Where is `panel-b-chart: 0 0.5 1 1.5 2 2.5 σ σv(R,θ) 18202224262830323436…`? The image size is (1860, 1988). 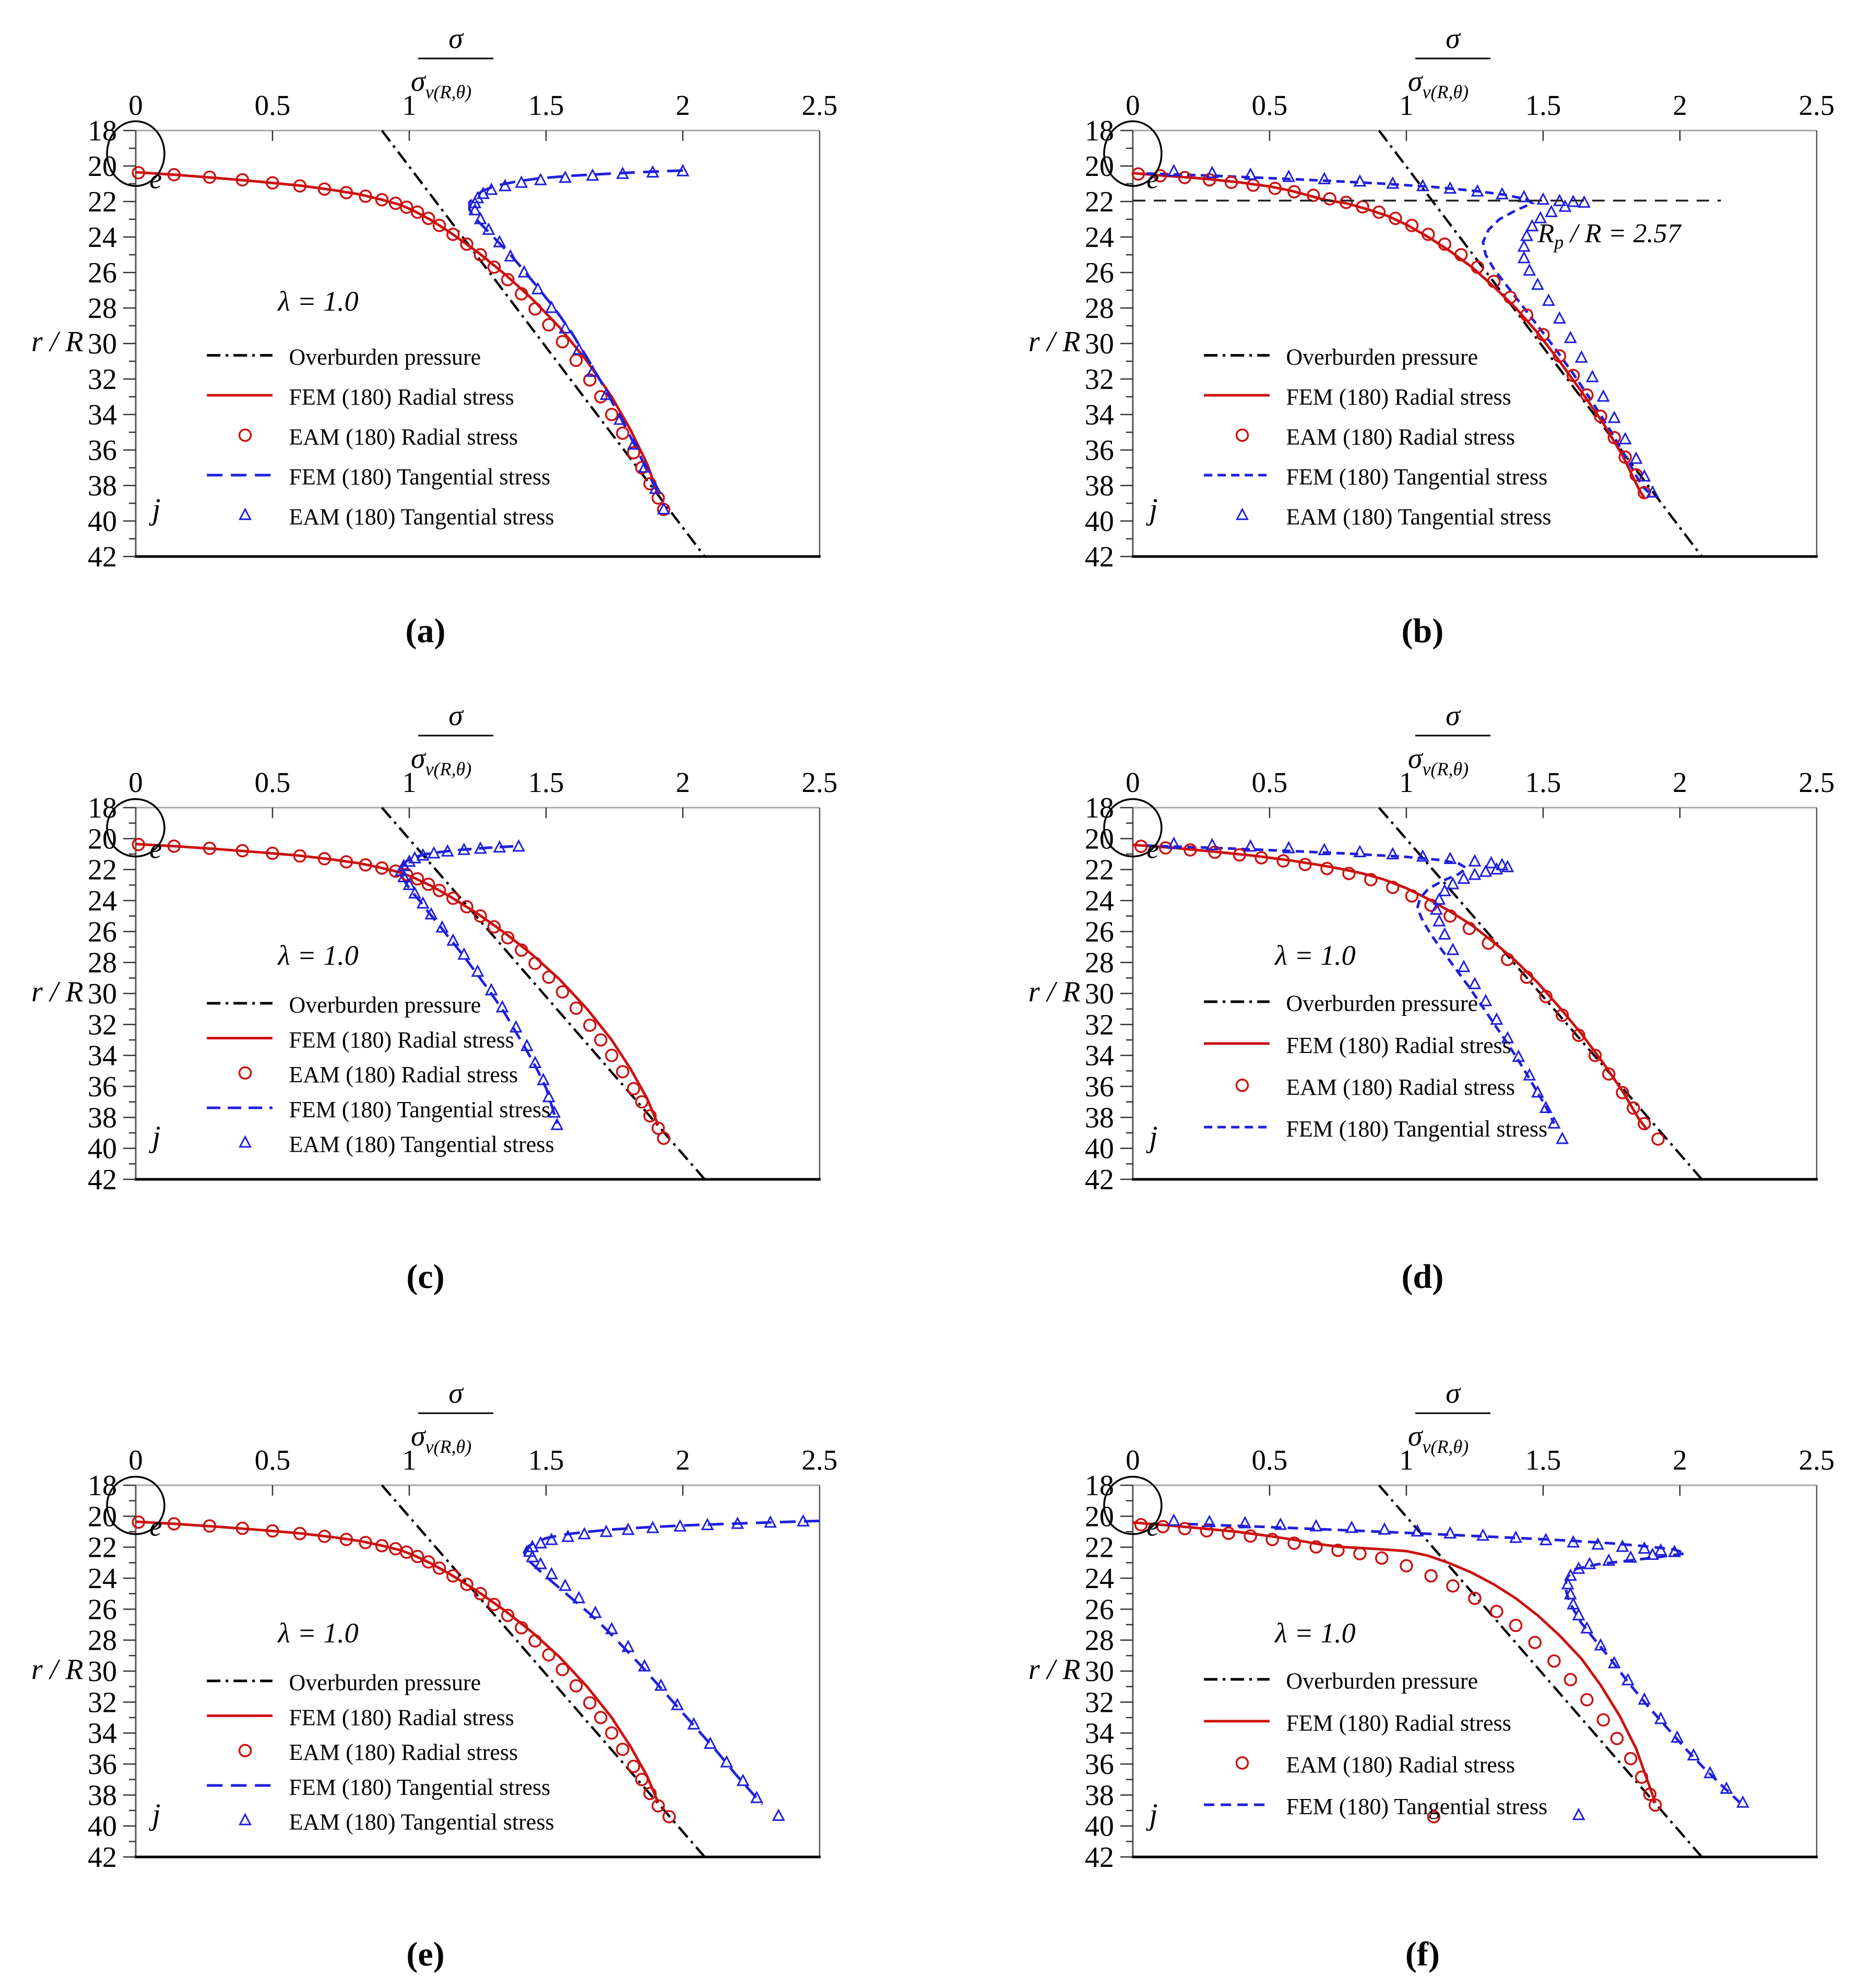 panel-b-chart: 0 0.5 1 1.5 2 2.5 σ σv(R,θ) 18202224262830323436… is located at coordinates (1431, 336).